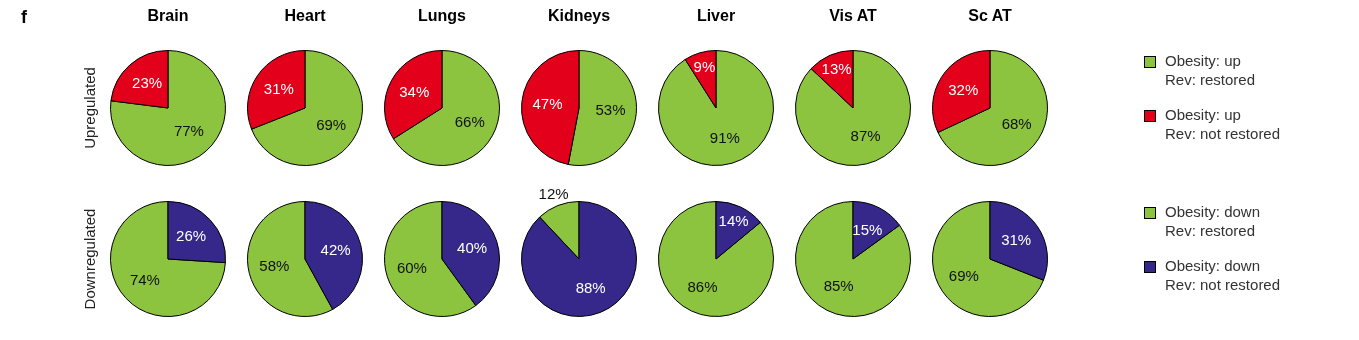 The width and height of the screenshot is (1359, 340). Describe the element at coordinates (411, 267) in the screenshot. I see `data-label: 60%` at that location.